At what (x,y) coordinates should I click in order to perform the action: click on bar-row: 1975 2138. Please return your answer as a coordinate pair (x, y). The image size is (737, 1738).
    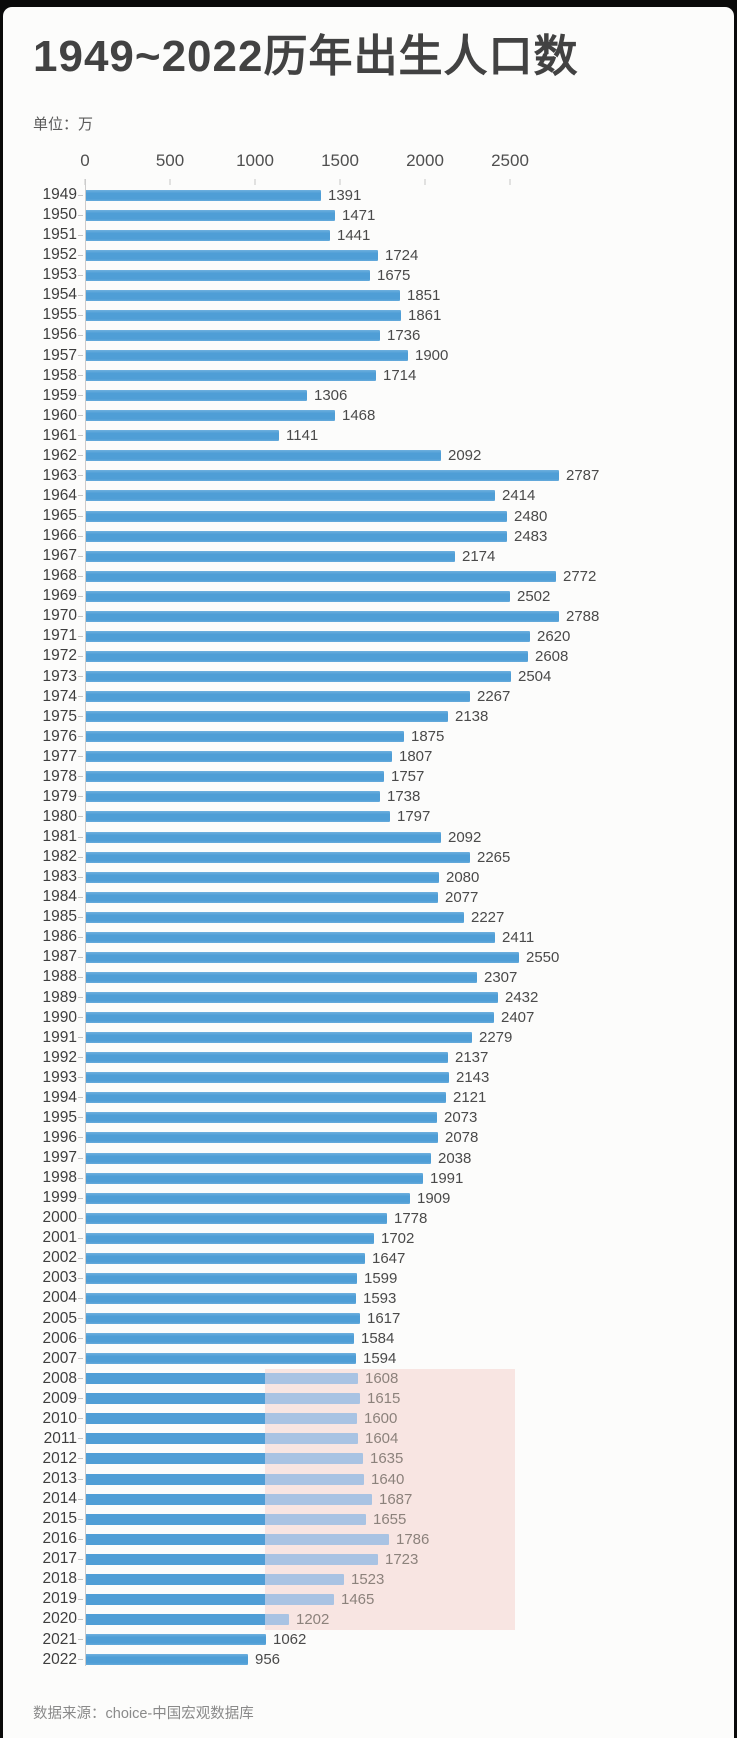
    Looking at the image, I should click on (382, 717).